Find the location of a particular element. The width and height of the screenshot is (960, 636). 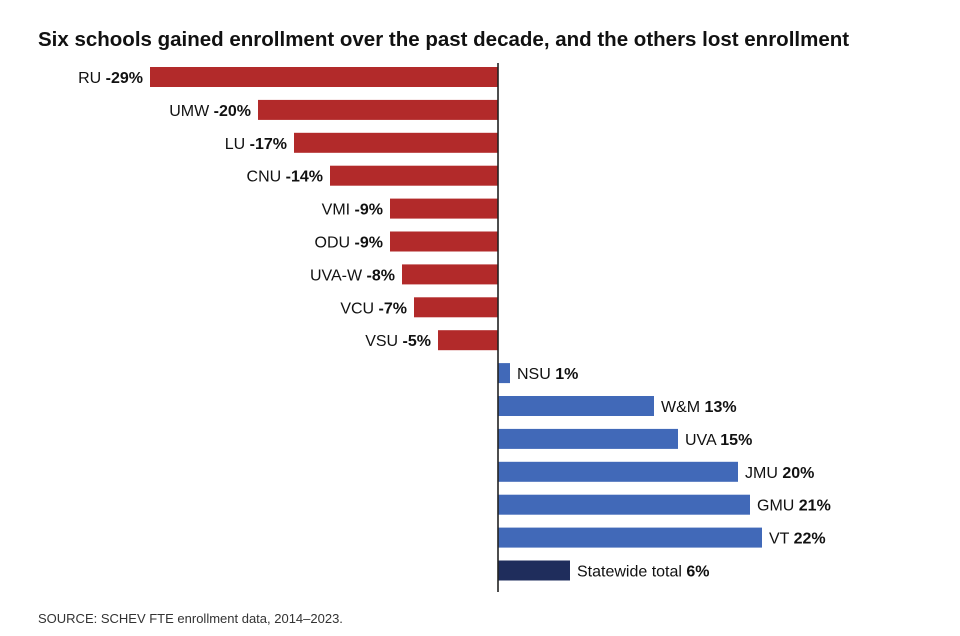

label-vt: VT 22% is located at coordinates (797, 539).